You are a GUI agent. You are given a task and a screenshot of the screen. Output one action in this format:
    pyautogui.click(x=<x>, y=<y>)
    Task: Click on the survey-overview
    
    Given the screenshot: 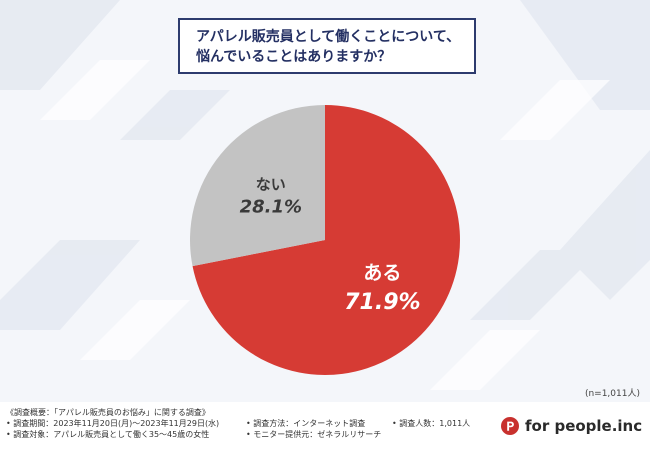 What is the action you would take?
    pyautogui.click(x=325, y=426)
    